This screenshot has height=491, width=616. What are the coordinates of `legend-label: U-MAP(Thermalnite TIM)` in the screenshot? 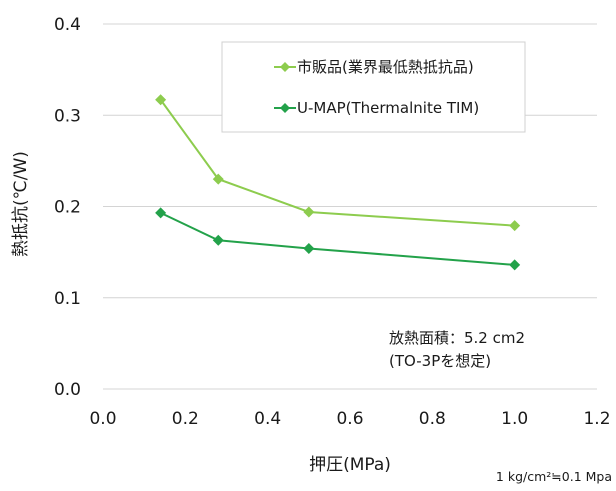 It's located at (388, 108).